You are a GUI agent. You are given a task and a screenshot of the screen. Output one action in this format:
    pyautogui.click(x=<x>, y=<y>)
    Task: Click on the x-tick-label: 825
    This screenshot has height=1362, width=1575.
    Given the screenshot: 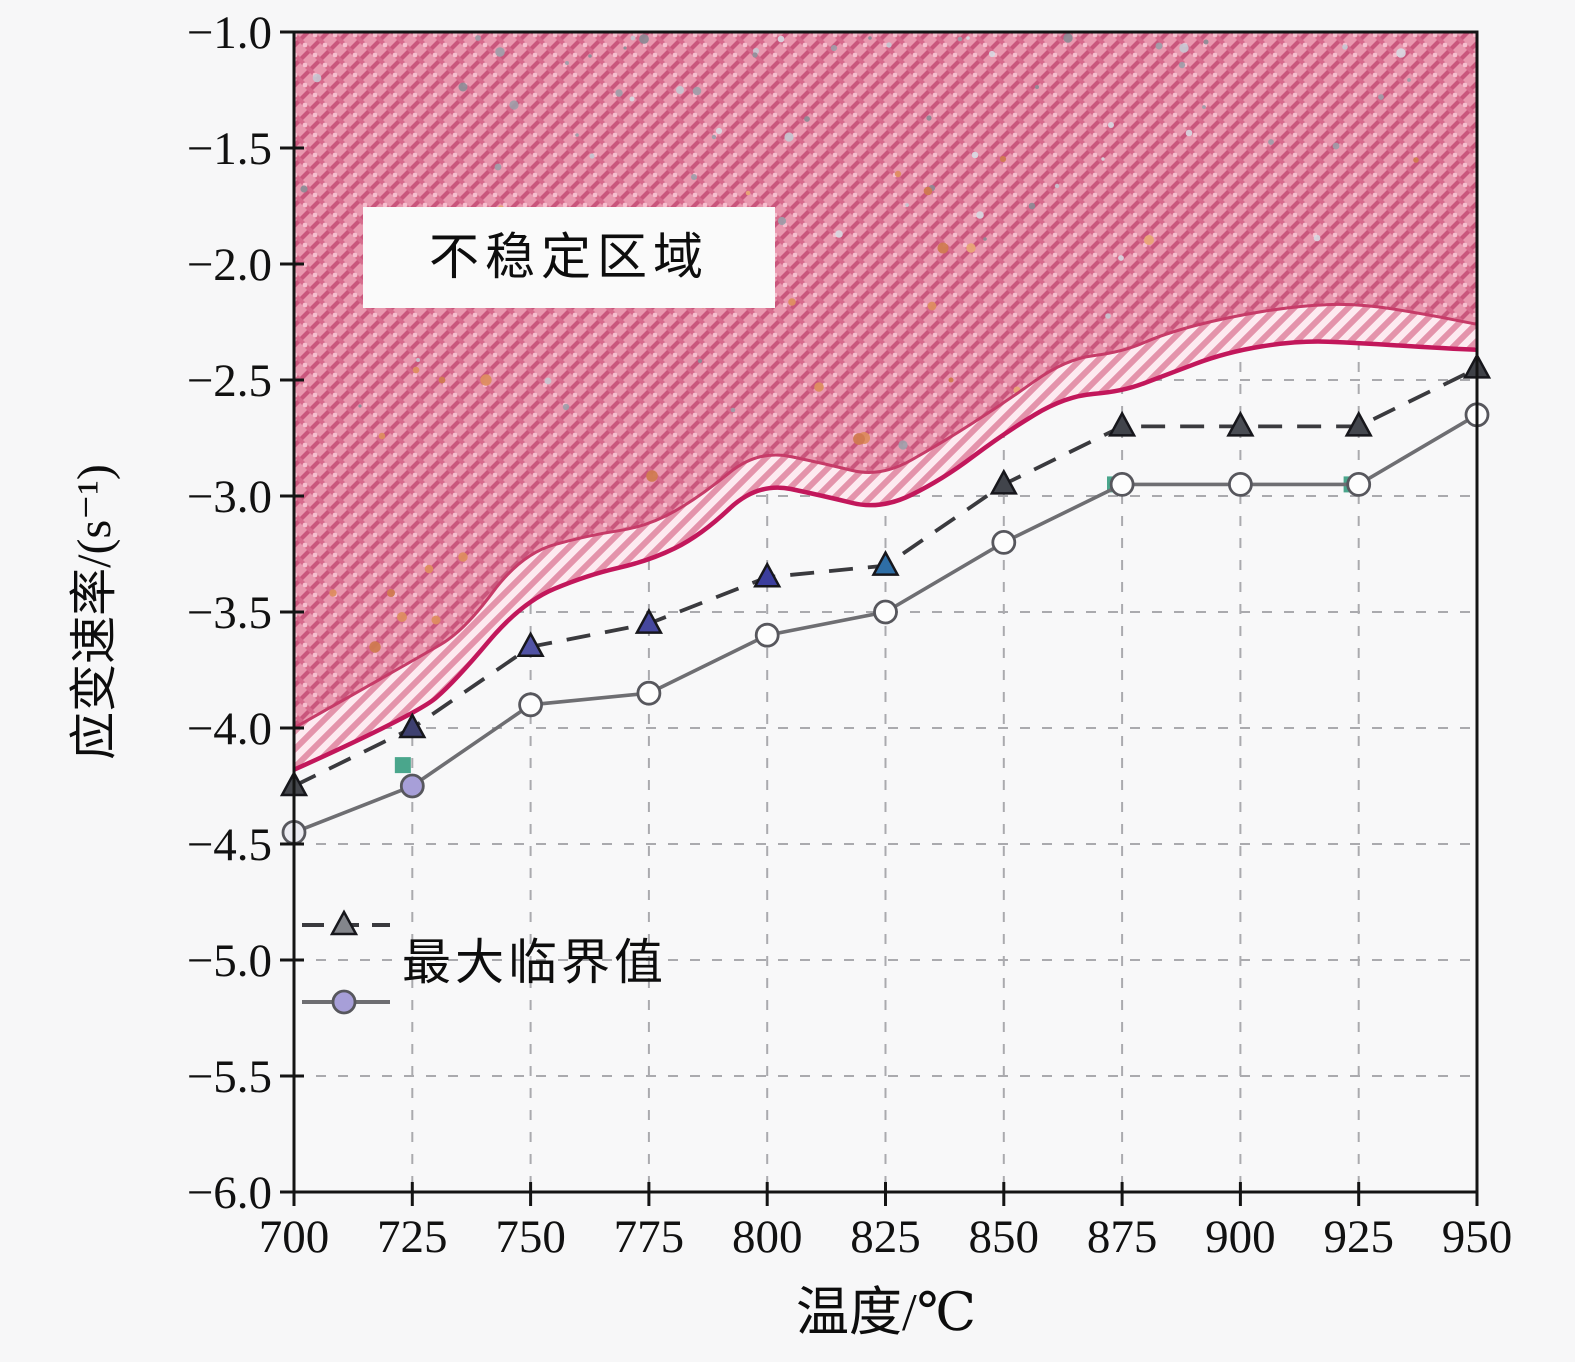 What is the action you would take?
    pyautogui.click(x=885, y=1237)
    